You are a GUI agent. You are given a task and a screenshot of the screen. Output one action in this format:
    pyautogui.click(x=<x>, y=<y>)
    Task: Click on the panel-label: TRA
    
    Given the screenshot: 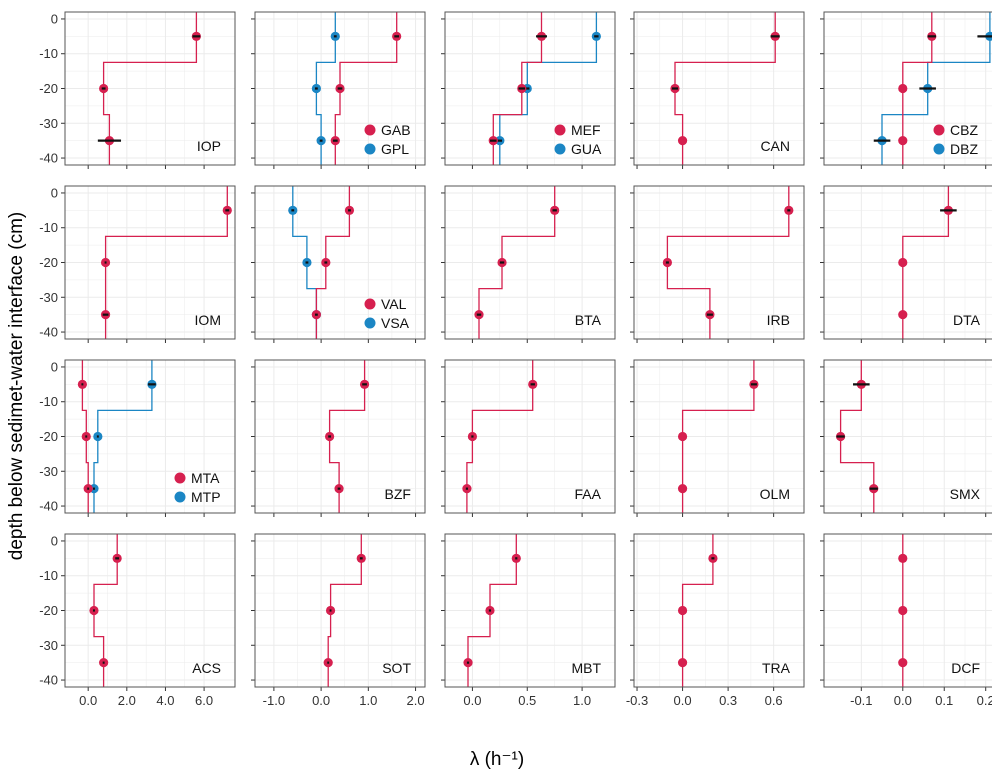 What is the action you would take?
    pyautogui.click(x=776, y=668)
    